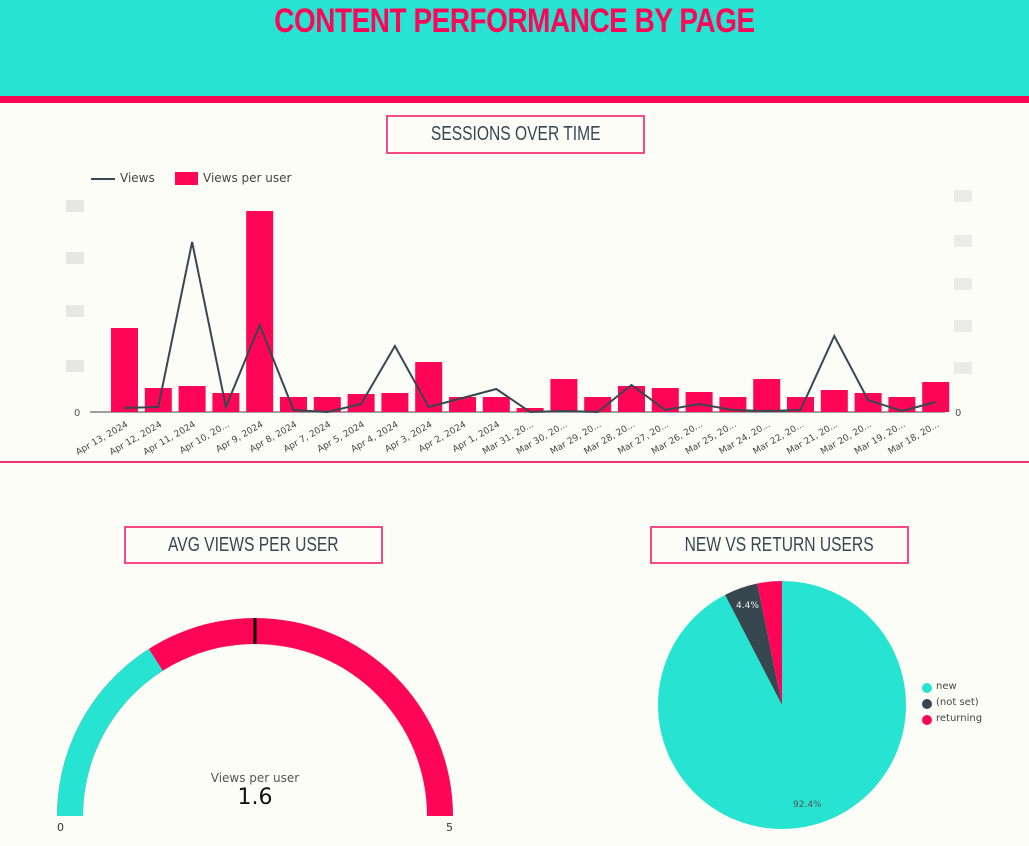 This screenshot has width=1029, height=846. Describe the element at coordinates (449, 827) in the screenshot. I see `gauge-max-label: 5` at that location.